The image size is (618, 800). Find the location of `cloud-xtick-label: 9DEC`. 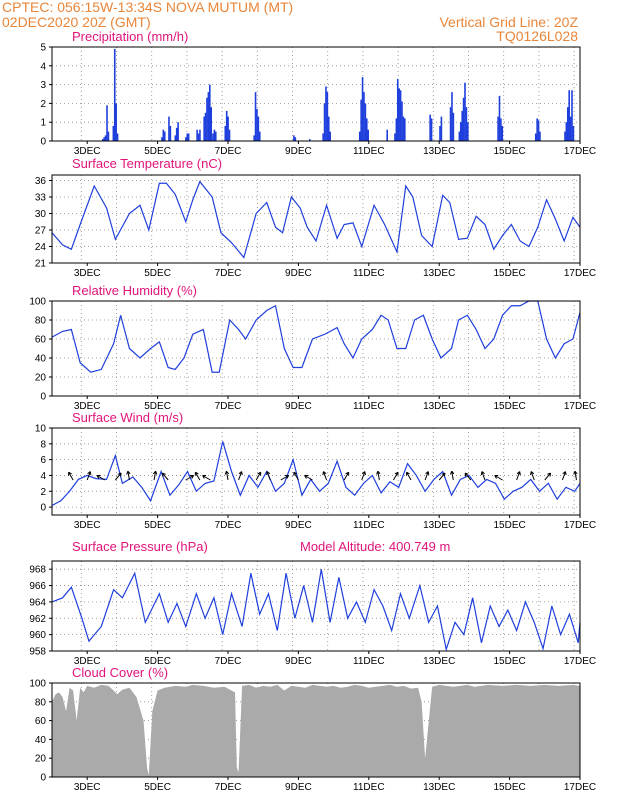

cloud-xtick-label: 9DEC is located at coordinates (298, 787).